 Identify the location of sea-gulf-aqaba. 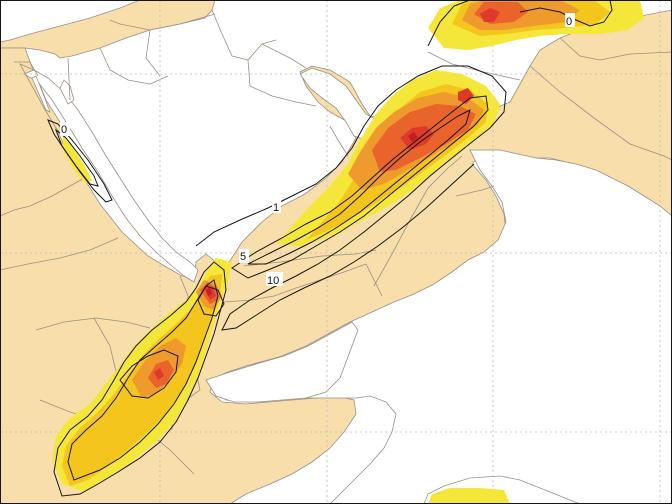
(67, 92).